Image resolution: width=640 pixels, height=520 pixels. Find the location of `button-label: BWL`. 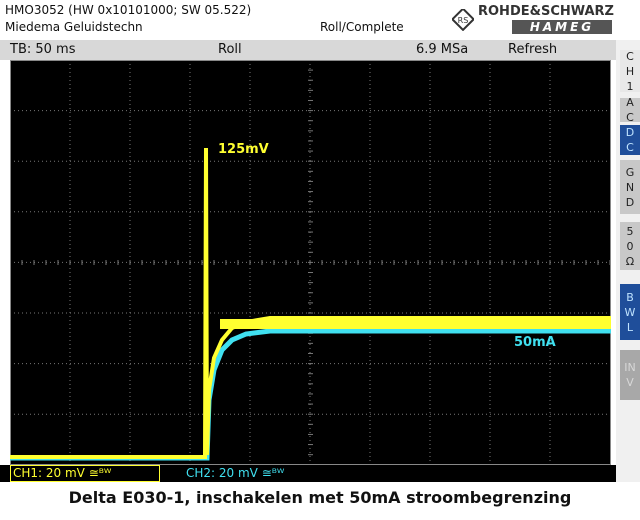

button-label: BWL is located at coordinates (630, 312).